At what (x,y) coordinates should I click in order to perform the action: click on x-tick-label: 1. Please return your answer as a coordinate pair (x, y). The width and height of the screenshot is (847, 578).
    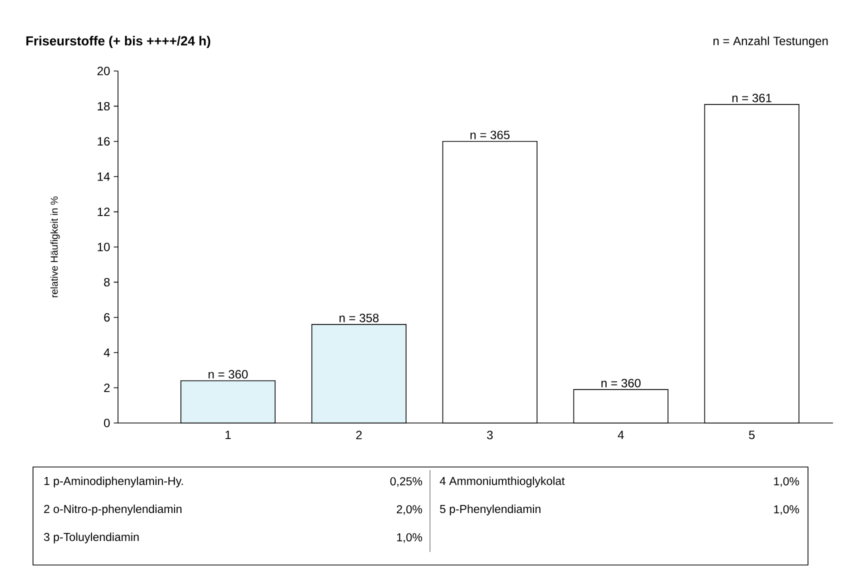
    Looking at the image, I should click on (228, 435).